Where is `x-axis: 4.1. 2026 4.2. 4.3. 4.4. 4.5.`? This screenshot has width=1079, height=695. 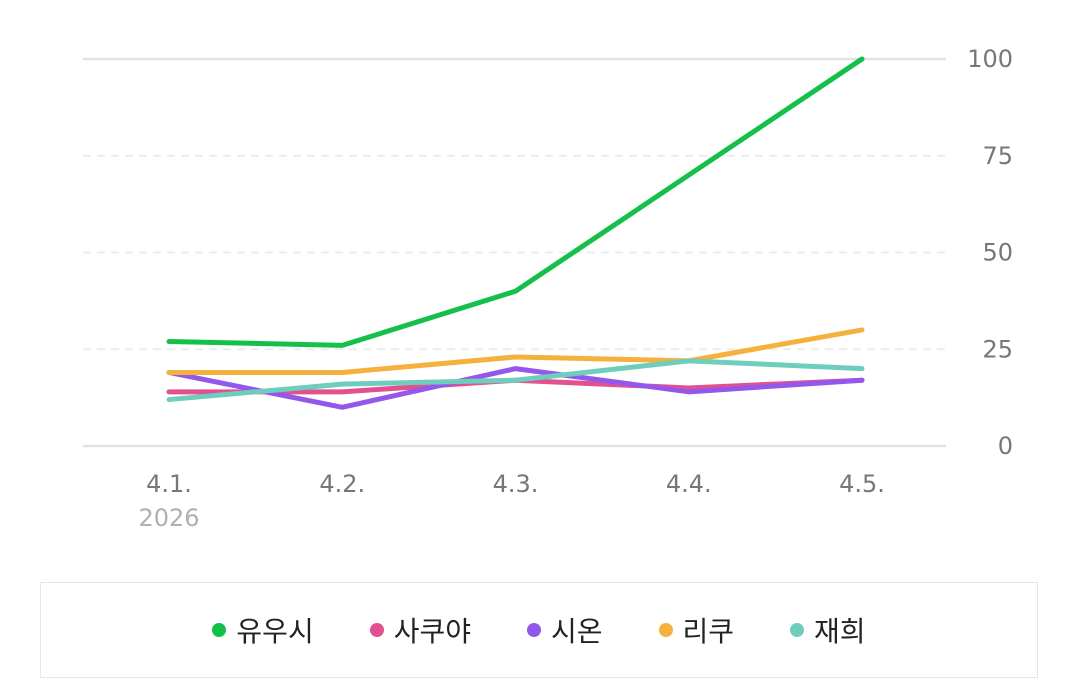 x-axis: 4.1. 2026 4.2. 4.3. 4.4. 4.5. is located at coordinates (511, 501).